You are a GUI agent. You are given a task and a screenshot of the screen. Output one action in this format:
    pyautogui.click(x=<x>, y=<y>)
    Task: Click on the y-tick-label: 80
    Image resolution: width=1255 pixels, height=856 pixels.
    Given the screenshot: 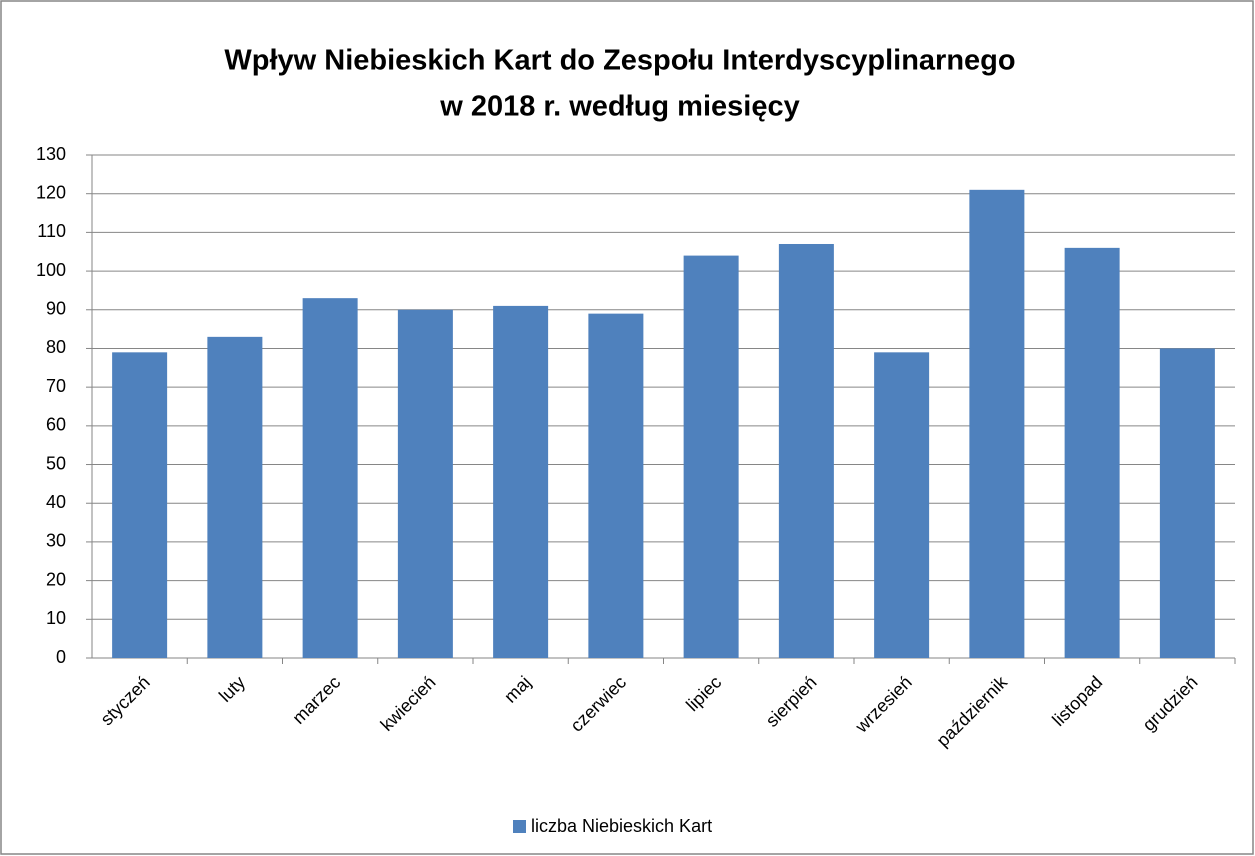 What is the action you would take?
    pyautogui.click(x=56, y=347)
    